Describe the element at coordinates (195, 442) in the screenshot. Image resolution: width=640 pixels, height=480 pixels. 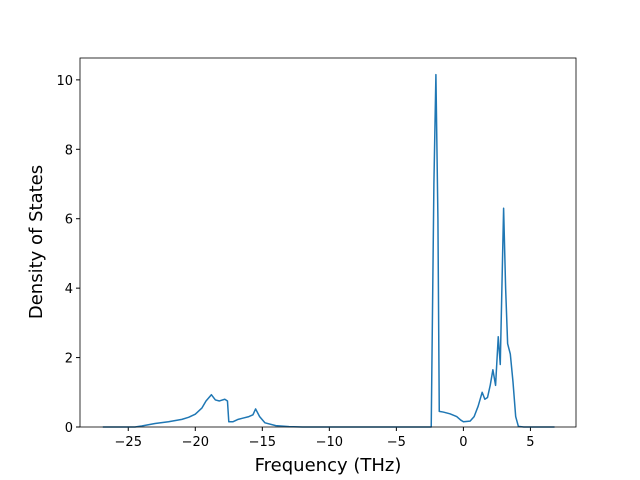
I see `x-tick-label: −20` at that location.